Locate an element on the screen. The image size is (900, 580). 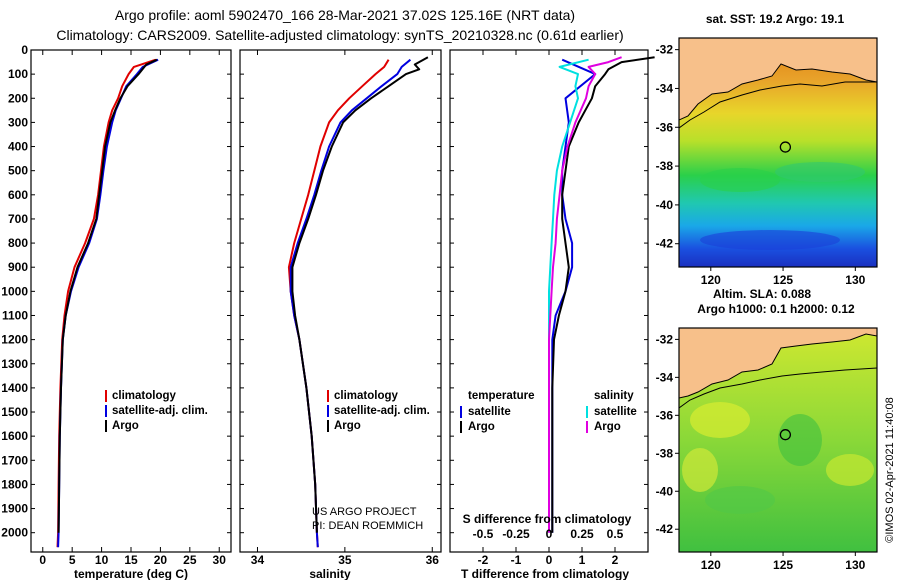
depth-tick-label: 1100 is located at coordinates (15, 315).